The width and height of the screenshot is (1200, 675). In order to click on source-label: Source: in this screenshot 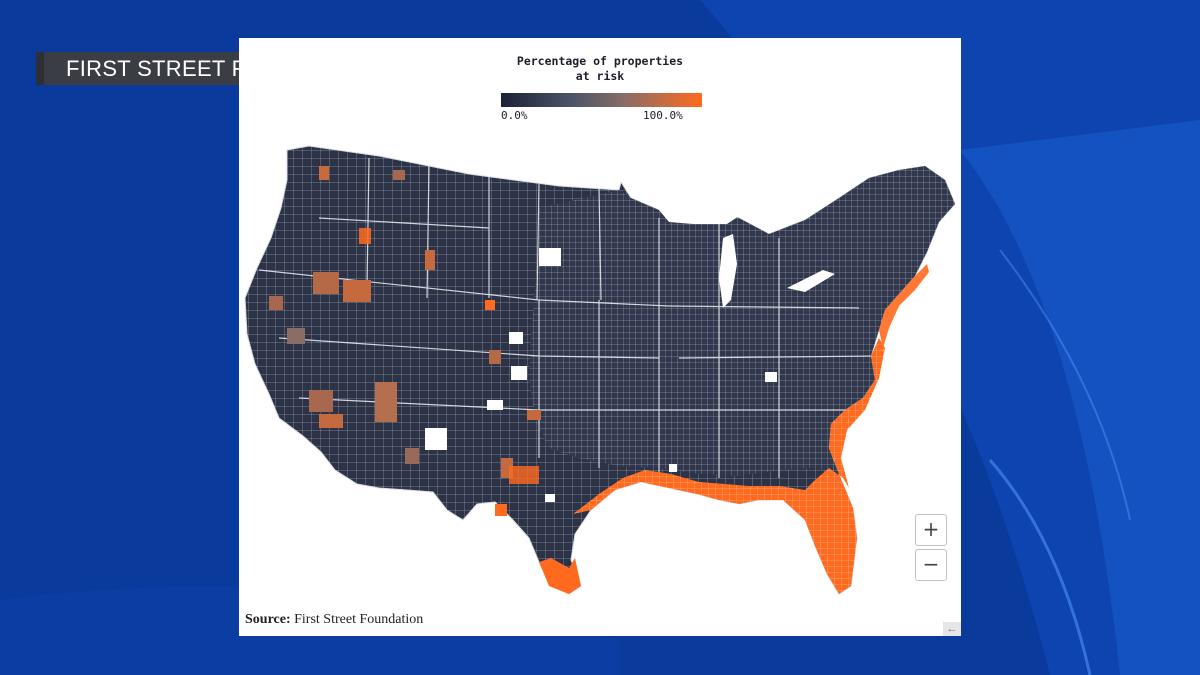, I will do `click(268, 619)`.